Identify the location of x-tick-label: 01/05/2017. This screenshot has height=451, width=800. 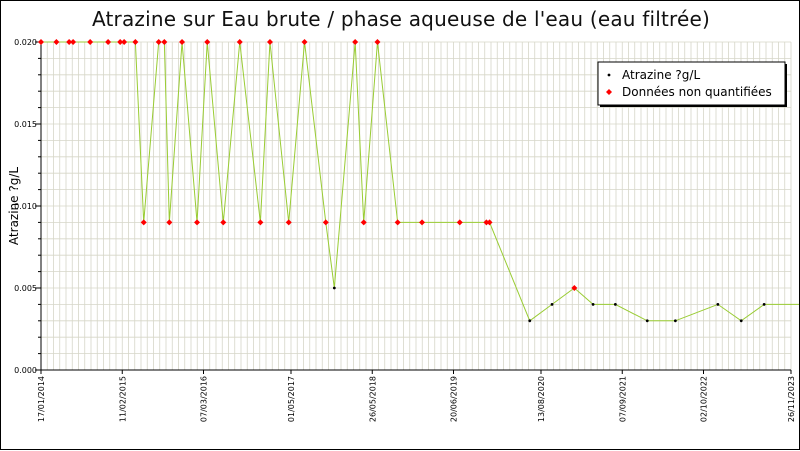
(291, 399).